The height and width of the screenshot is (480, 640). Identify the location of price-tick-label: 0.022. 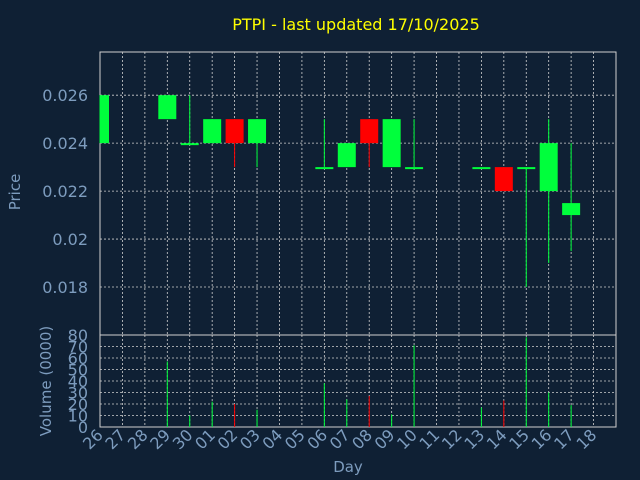
(65, 191).